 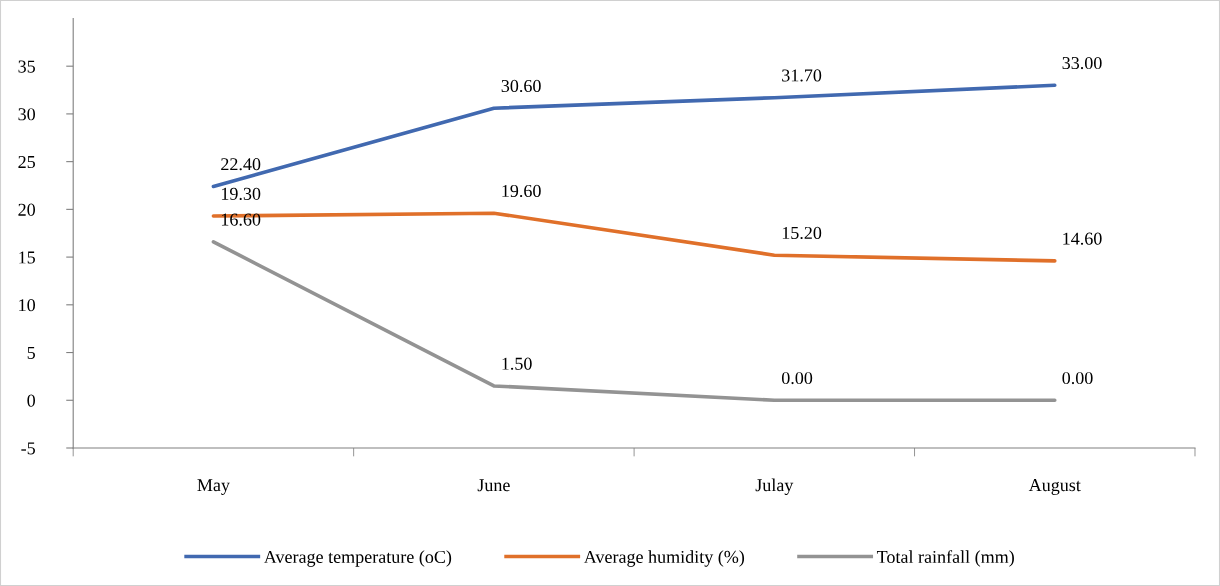 I want to click on data-label: 19.30, so click(x=241, y=193).